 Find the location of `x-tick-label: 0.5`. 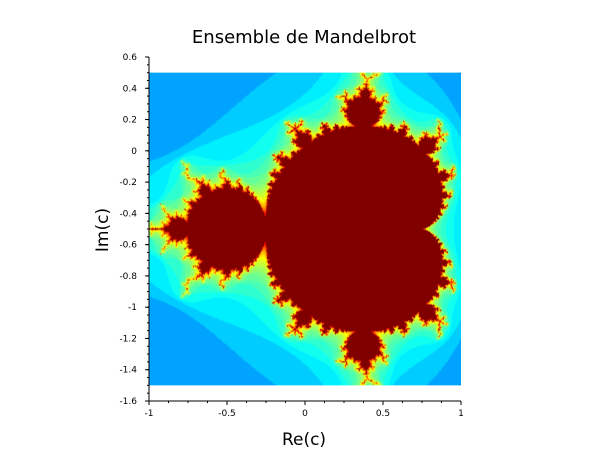

x-tick-label: 0.5 is located at coordinates (383, 414).